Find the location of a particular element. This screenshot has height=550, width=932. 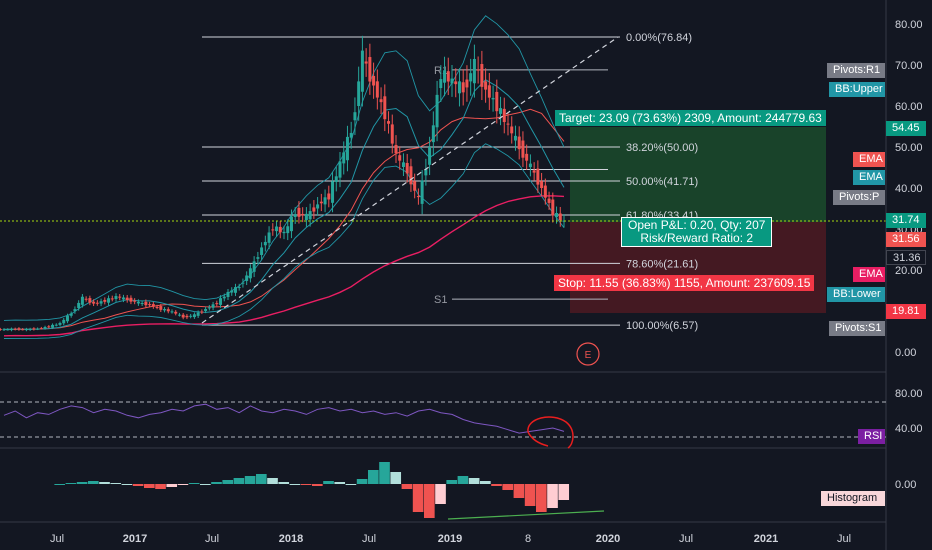

tag-target-price: 54.45 is located at coordinates (906, 128).